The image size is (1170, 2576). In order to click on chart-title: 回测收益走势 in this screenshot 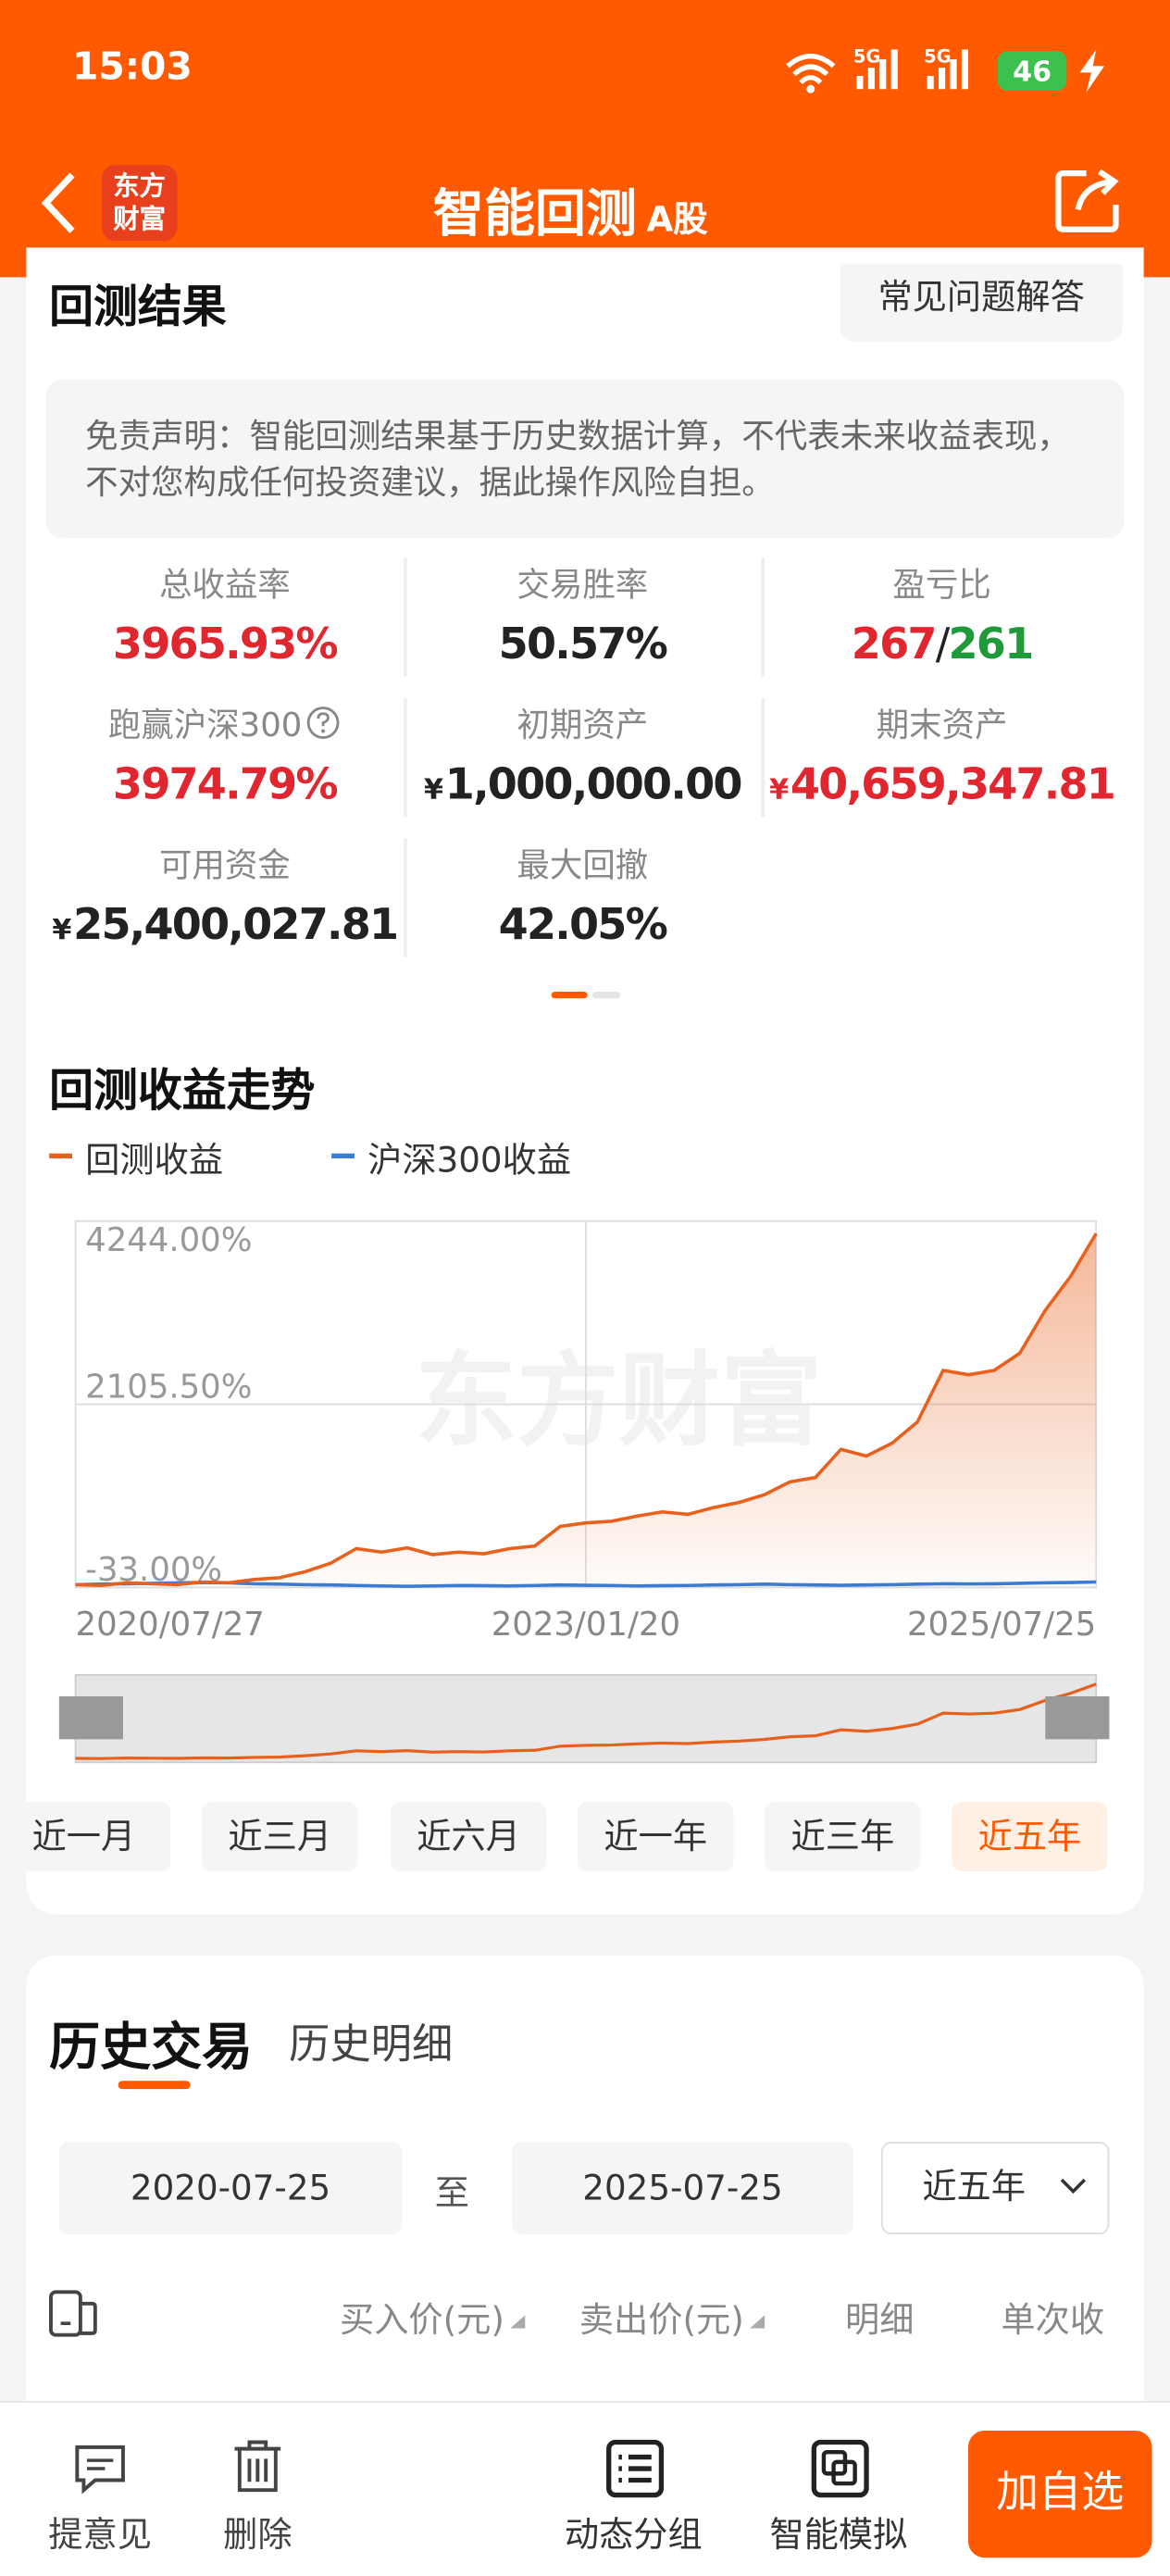, I will do `click(182, 1092)`.